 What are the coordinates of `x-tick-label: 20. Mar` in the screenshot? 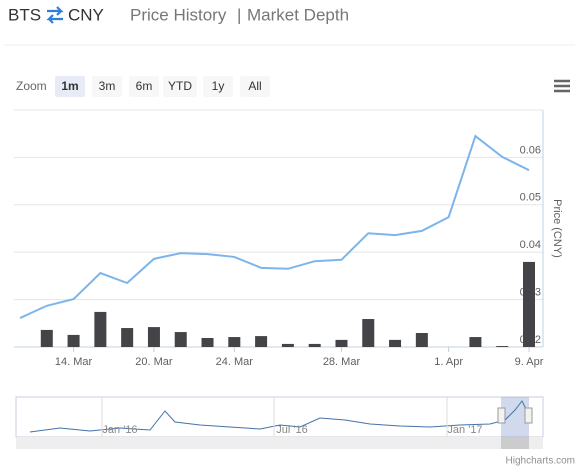 It's located at (154, 362).